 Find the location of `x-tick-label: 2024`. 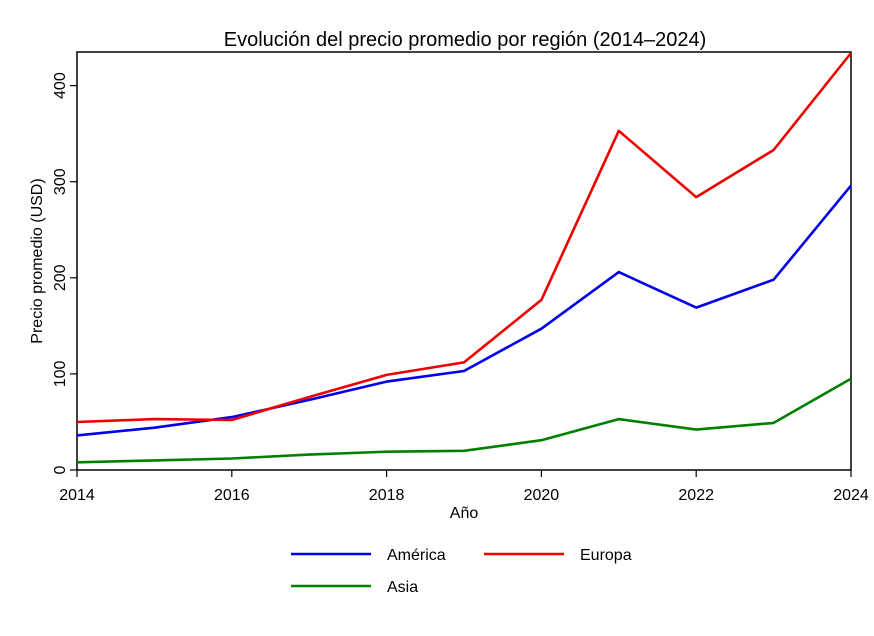

x-tick-label: 2024 is located at coordinates (851, 495).